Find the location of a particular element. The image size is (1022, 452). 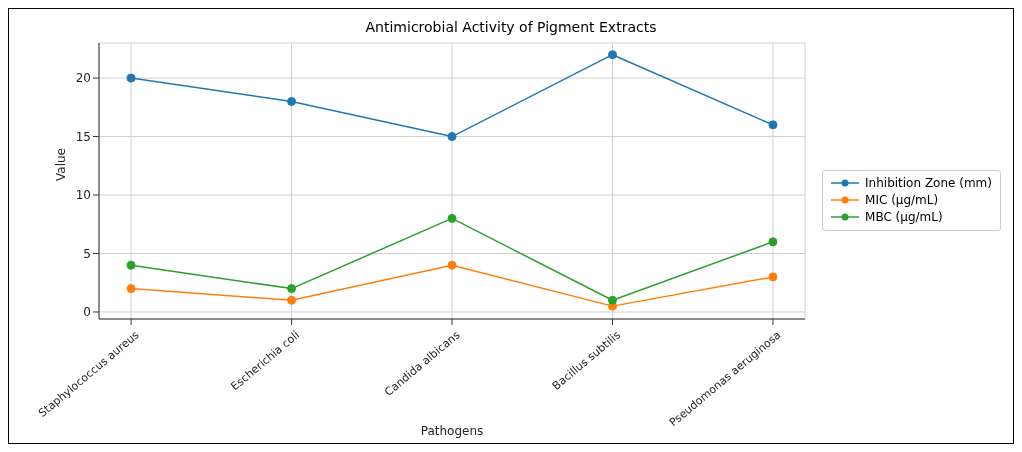

y-tick-label: 10 is located at coordinates (83, 195).